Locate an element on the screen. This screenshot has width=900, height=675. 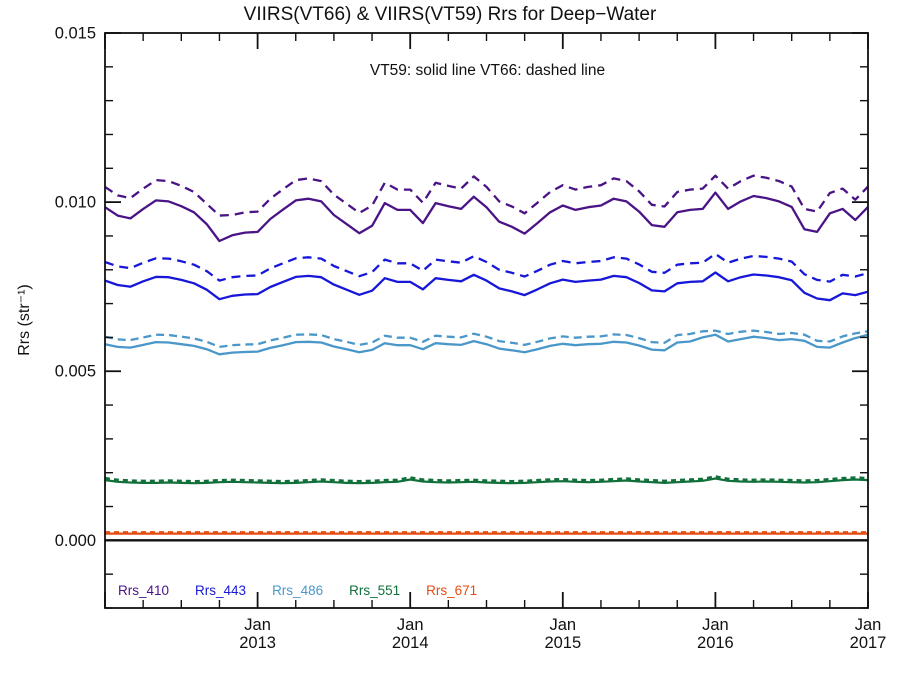
linestyle-annotation: VT59: solid line VT66: dashed line is located at coordinates (487, 70).